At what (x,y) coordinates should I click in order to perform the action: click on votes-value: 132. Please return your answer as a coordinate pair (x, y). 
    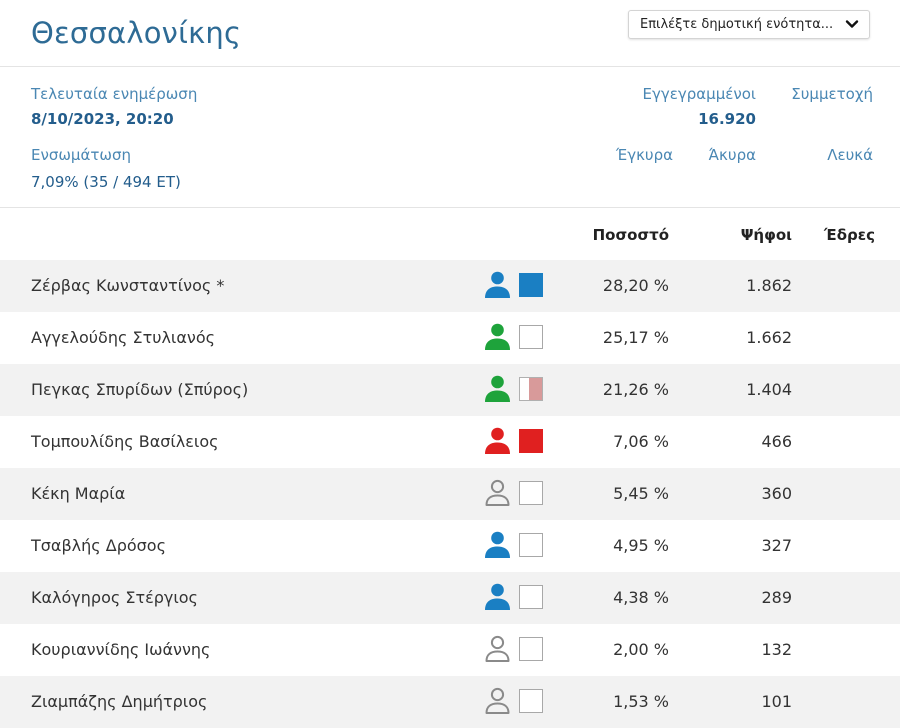
    Looking at the image, I should click on (776, 649).